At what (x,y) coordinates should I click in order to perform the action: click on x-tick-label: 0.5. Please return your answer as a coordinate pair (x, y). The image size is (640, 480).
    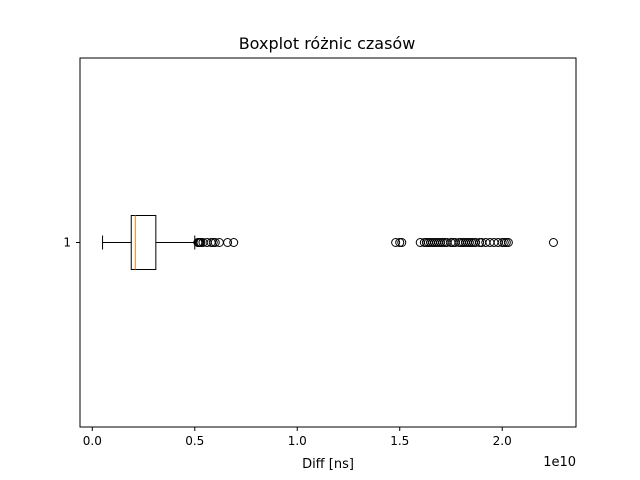
    Looking at the image, I should click on (194, 441).